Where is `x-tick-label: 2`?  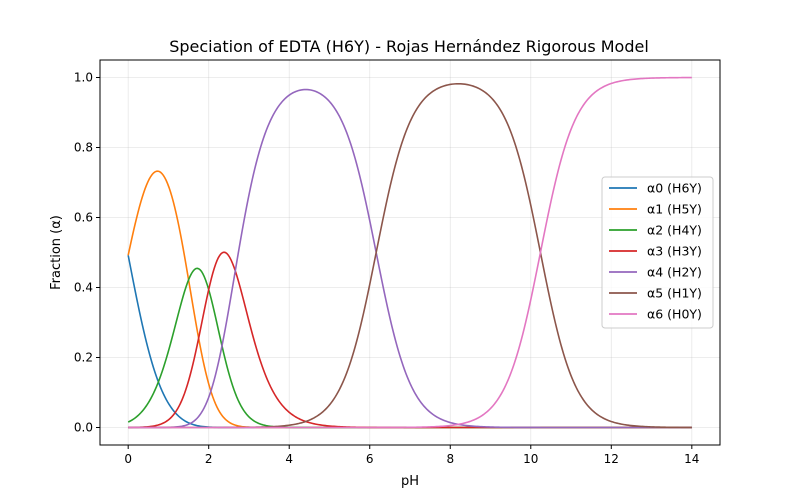
x-tick-label: 2 is located at coordinates (209, 459).